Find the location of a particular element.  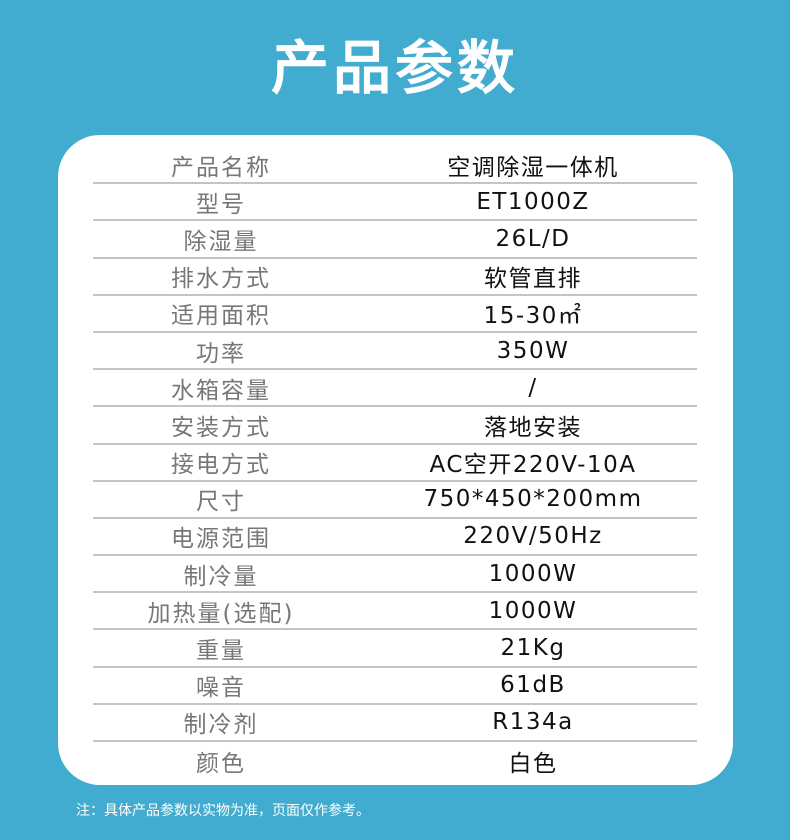

spec-row: 水箱容量 / is located at coordinates (395, 389).